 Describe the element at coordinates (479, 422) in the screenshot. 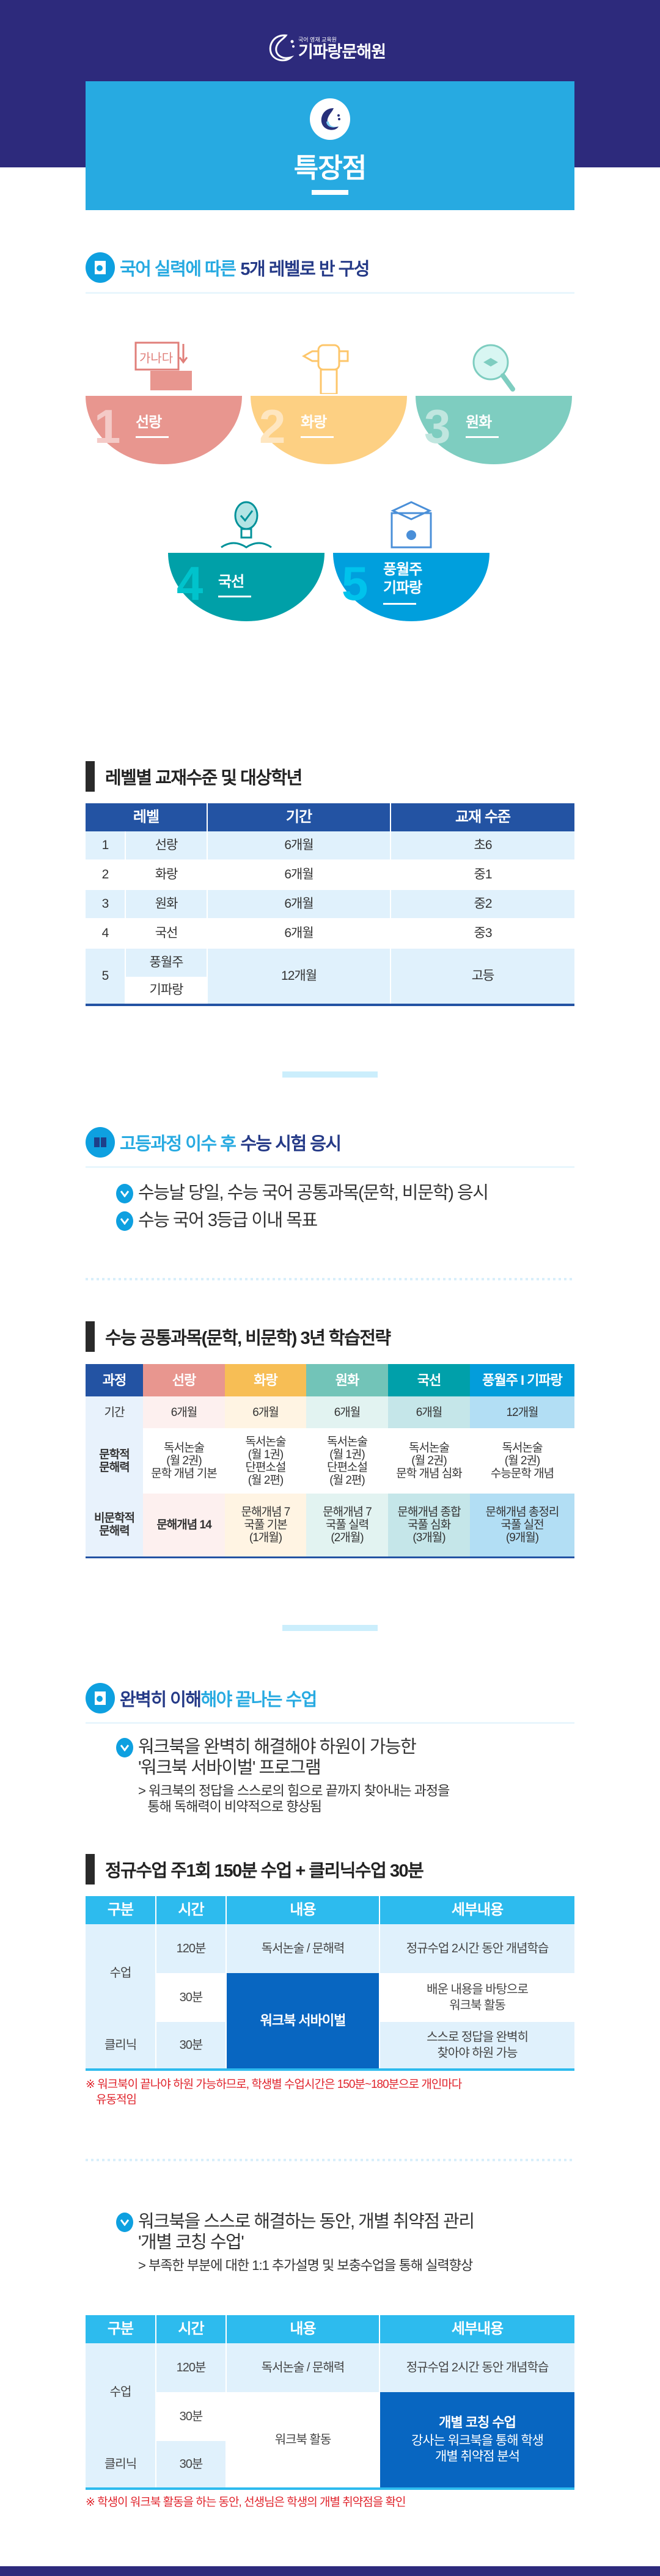

I see `level-label: 원화` at that location.